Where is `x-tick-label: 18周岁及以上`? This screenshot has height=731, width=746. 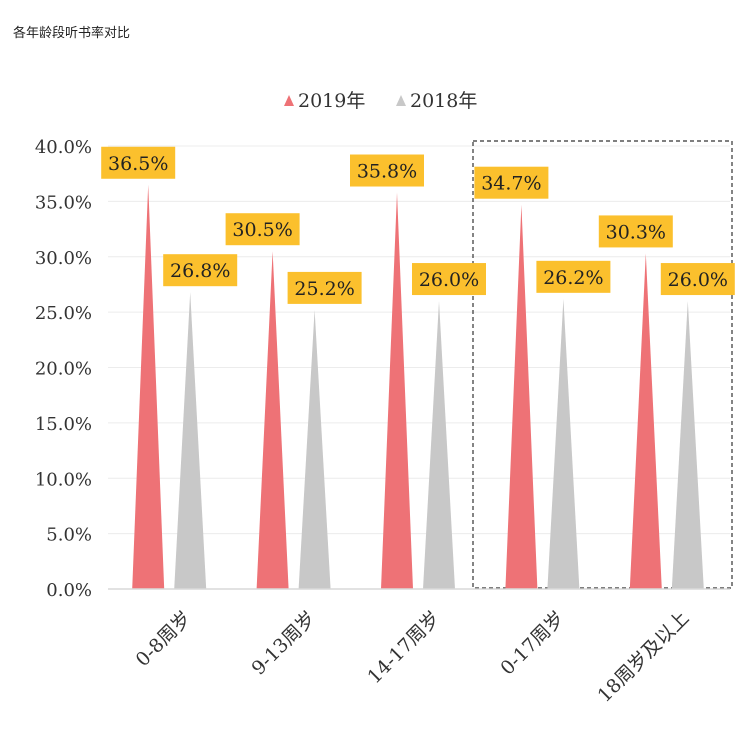
x-tick-label: 18周岁及以上 is located at coordinates (644, 657).